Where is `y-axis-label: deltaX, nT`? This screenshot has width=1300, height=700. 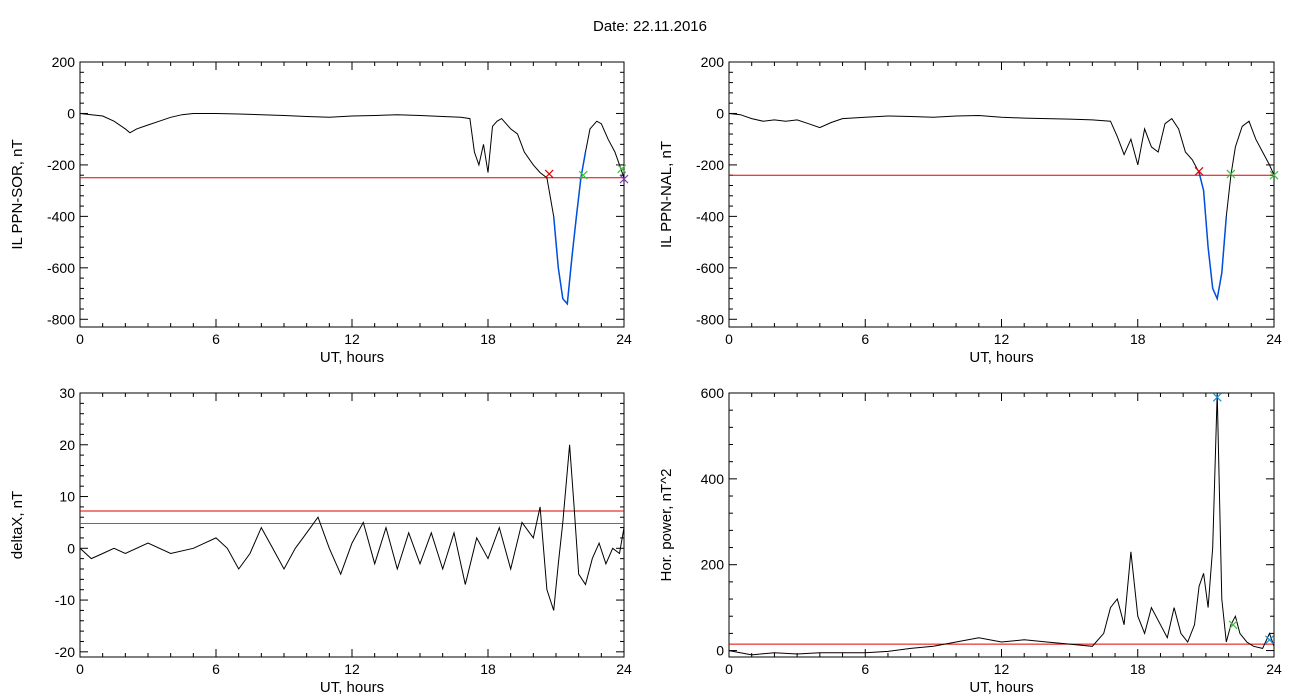
y-axis-label: deltaX, nT is located at coordinates (17, 525).